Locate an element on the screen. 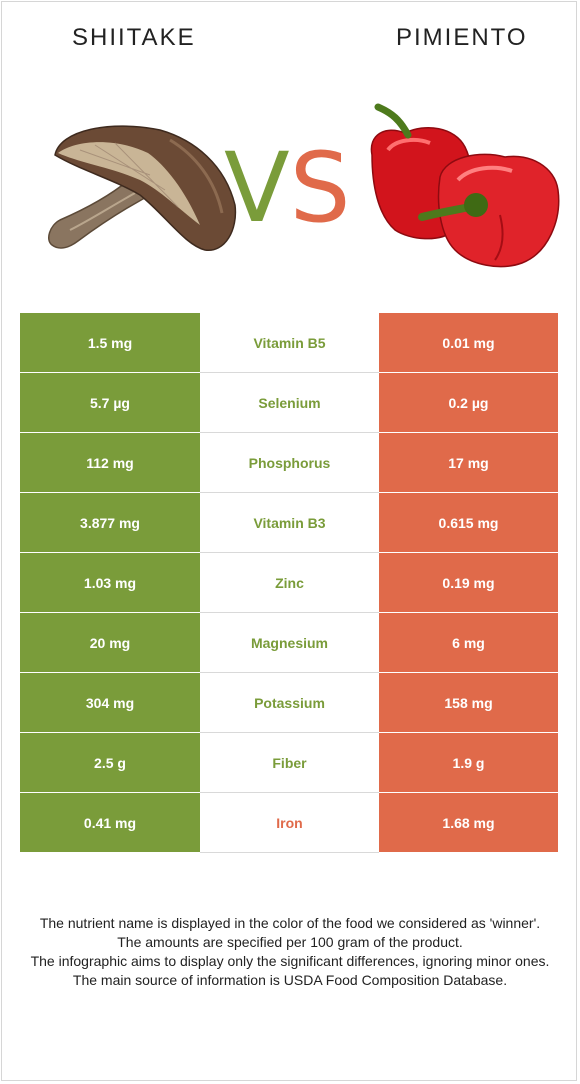  nutrient-name-cell: Selenium is located at coordinates (289, 402).